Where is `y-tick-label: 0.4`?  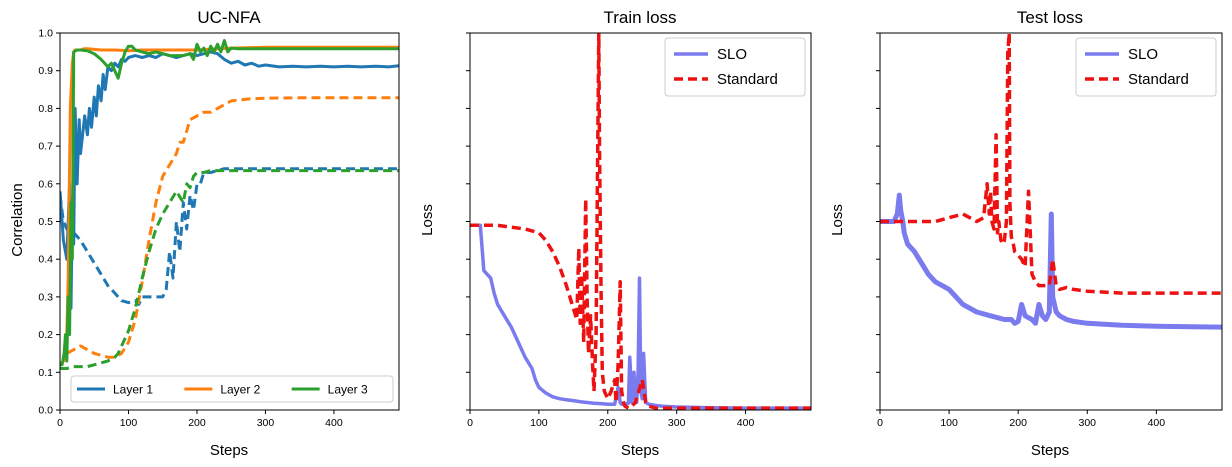 y-tick-label: 0.4 is located at coordinates (45, 260).